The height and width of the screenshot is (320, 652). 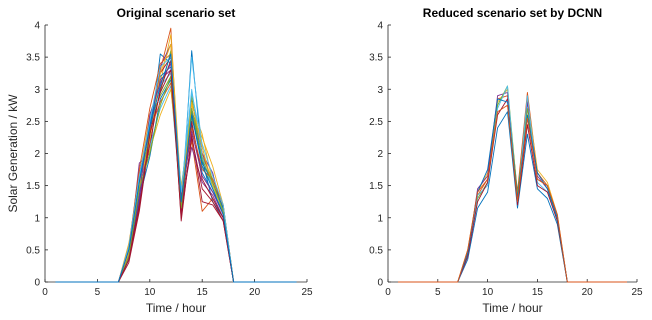 What do you see at coordinates (176, 13) in the screenshot?
I see `chart-title-original: Original scenario set` at bounding box center [176, 13].